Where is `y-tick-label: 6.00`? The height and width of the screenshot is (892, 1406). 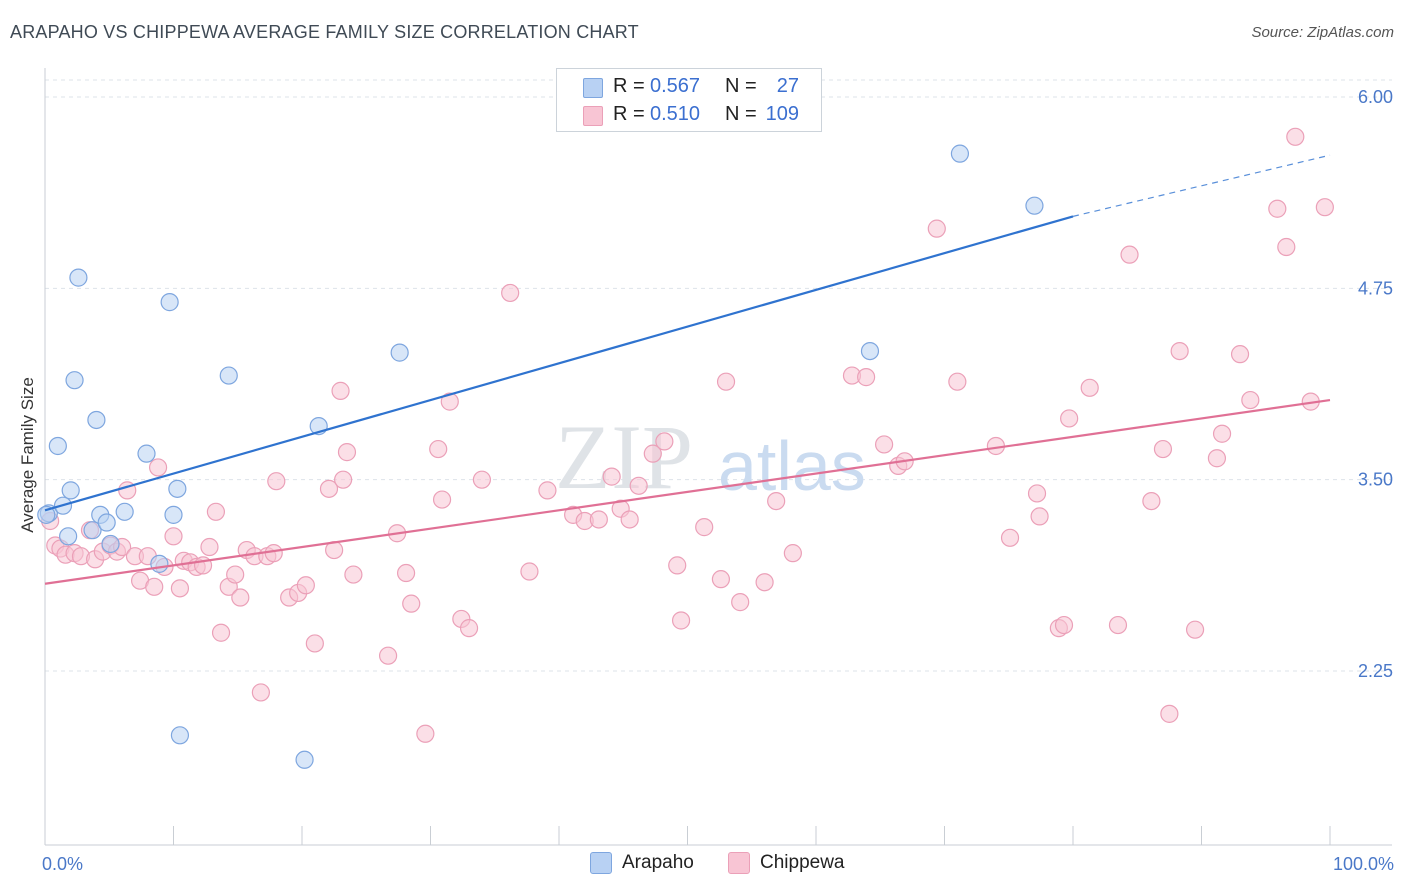
y-tick-label: 6.00 is located at coordinates (1375, 97).